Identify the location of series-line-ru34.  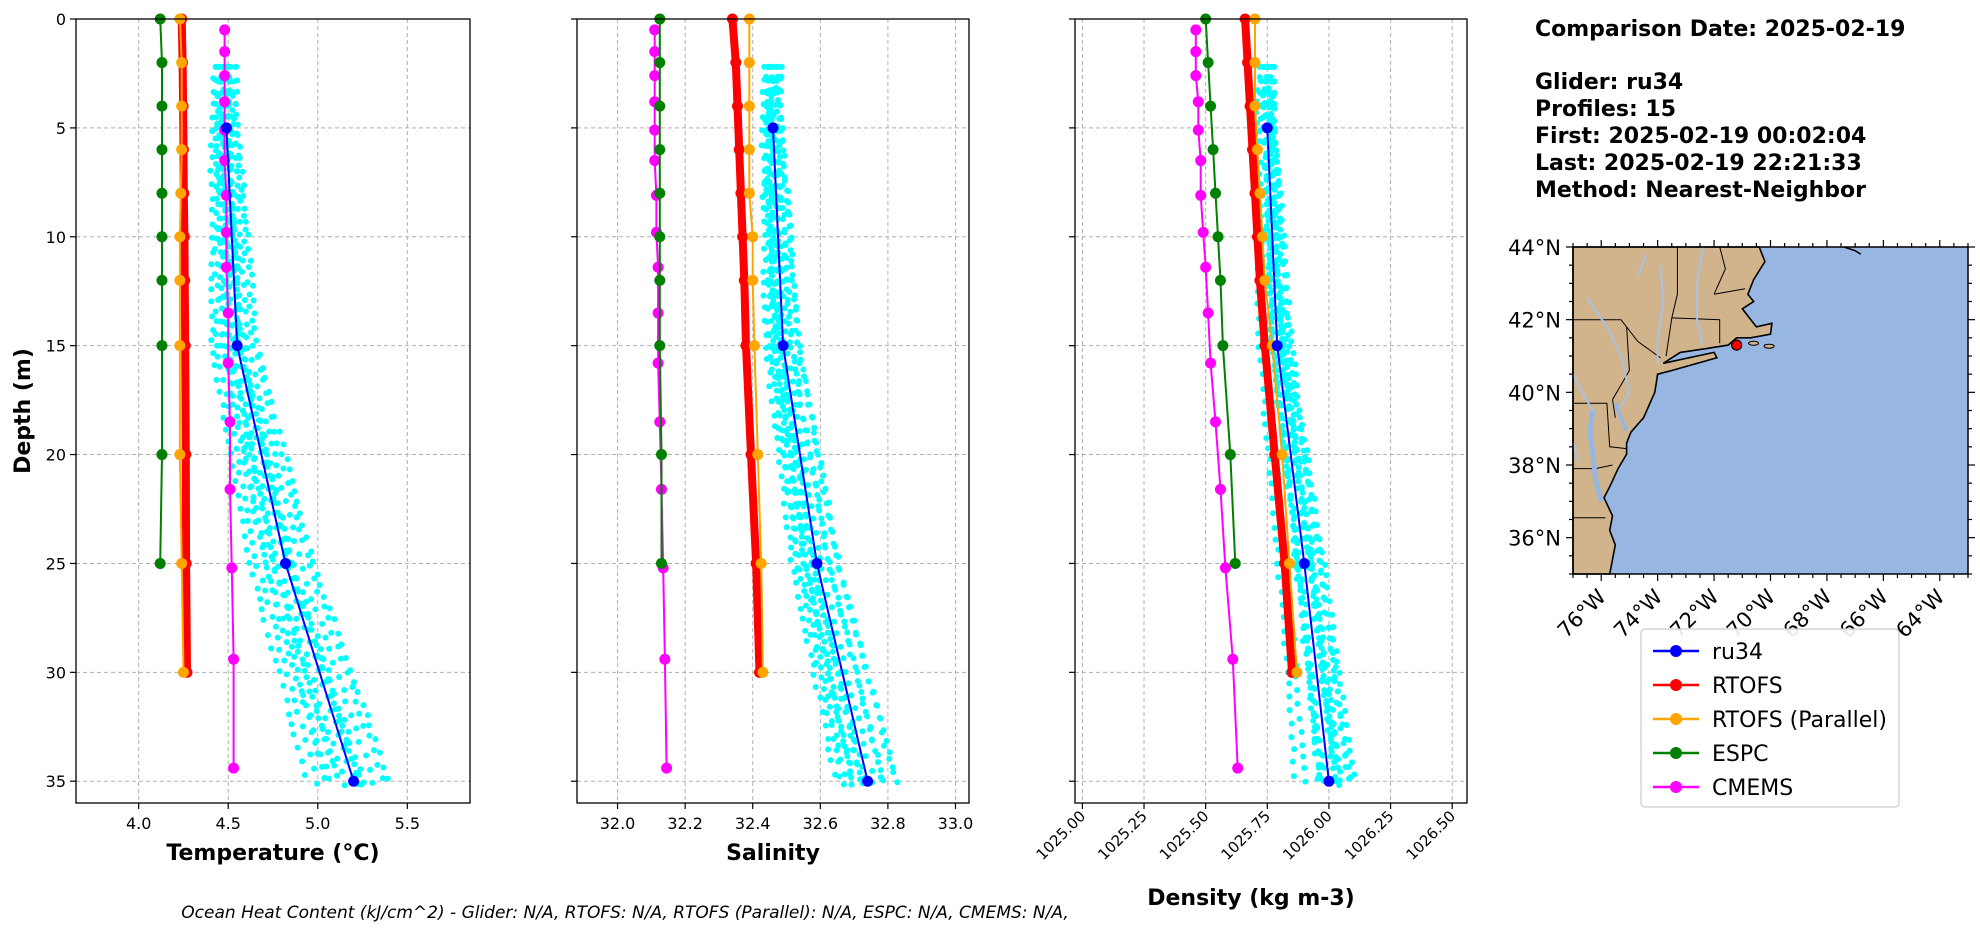
(290, 454).